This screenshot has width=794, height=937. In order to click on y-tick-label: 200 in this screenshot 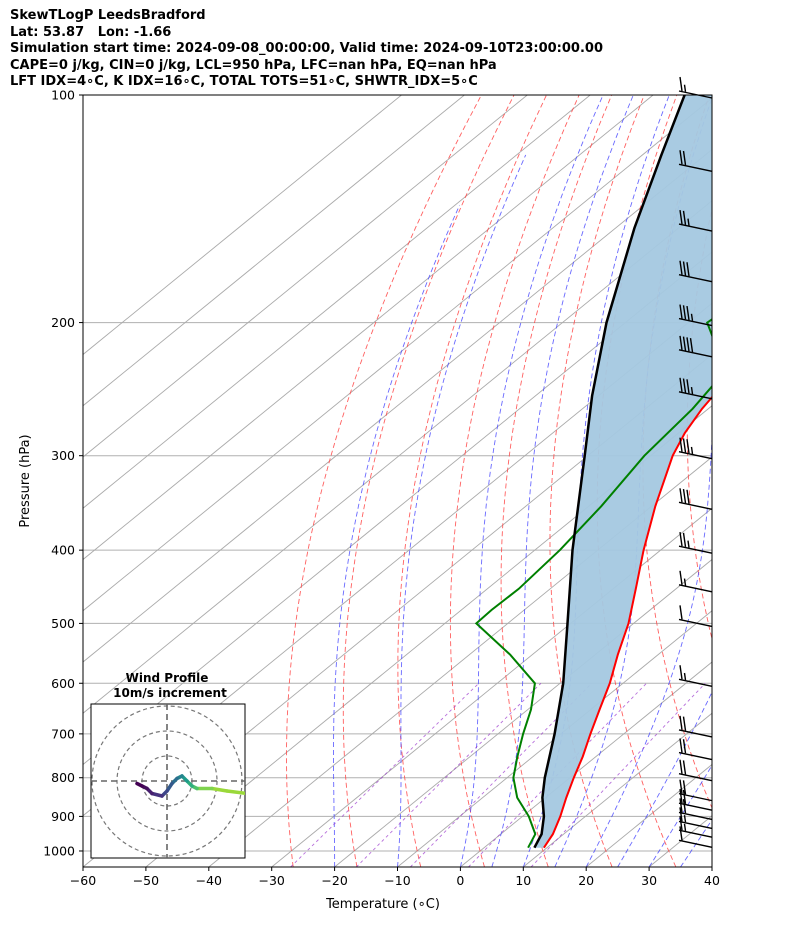, I will do `click(63, 322)`.